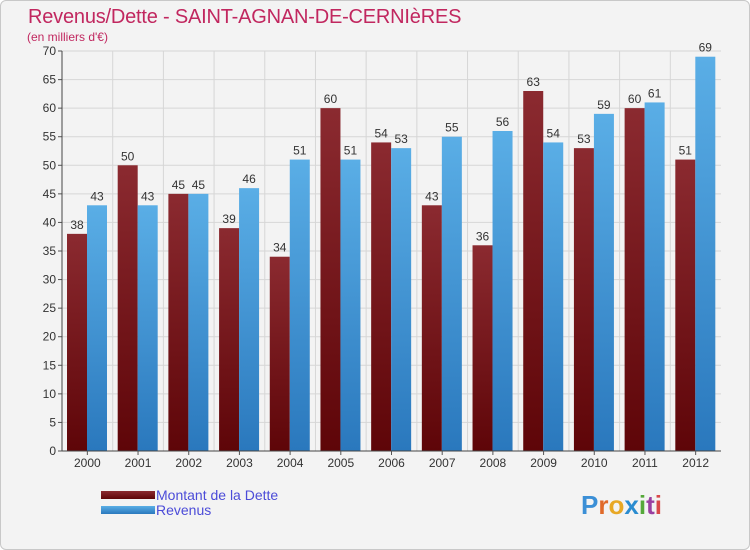  I want to click on x-tick-label: 2011, so click(645, 463).